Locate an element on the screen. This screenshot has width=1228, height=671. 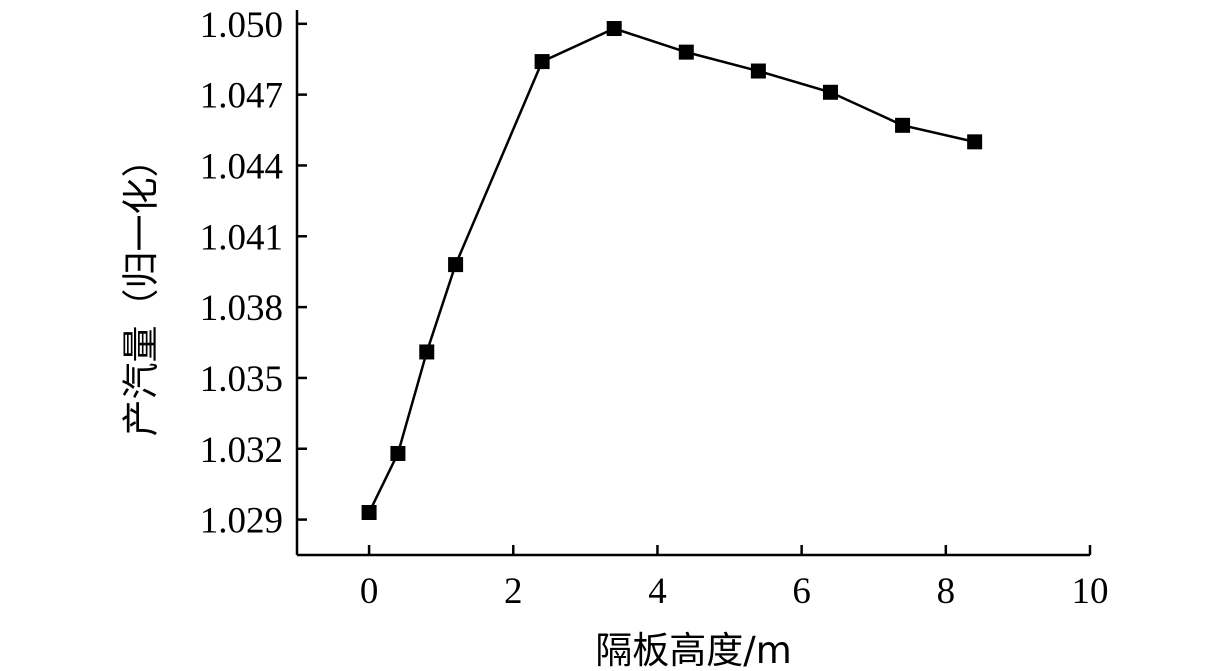
y-tick-label: 1.041 is located at coordinates (241, 237).